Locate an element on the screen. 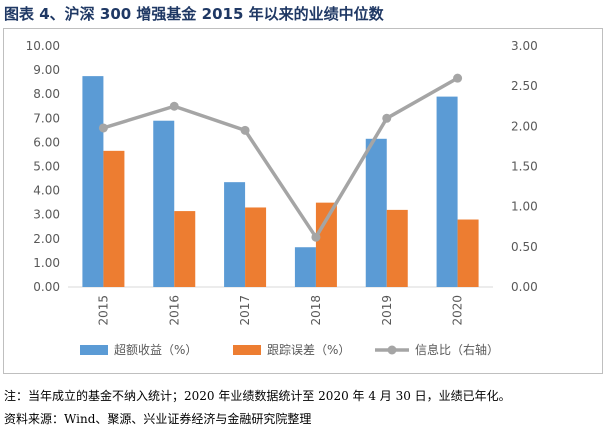 Image resolution: width=612 pixels, height=438 pixels. y-right-tick-label: 2.50 is located at coordinates (524, 86).